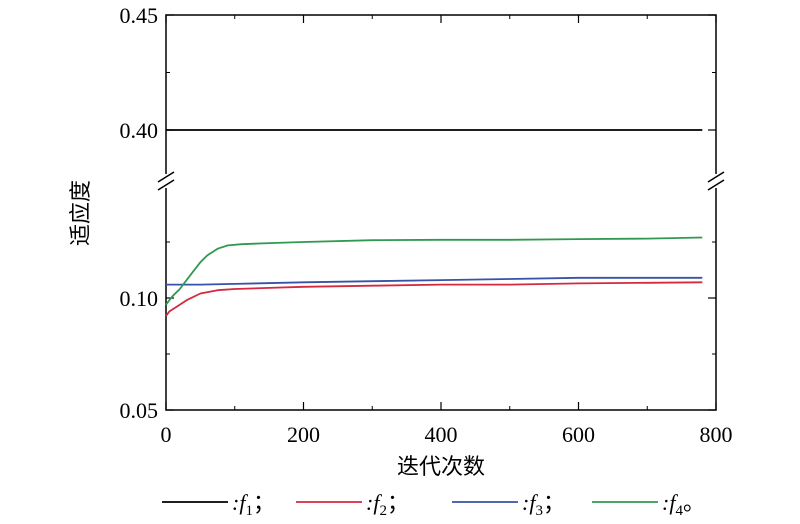  What do you see at coordinates (139, 298) in the screenshot?
I see `y-tick-label: 0.10` at bounding box center [139, 298].